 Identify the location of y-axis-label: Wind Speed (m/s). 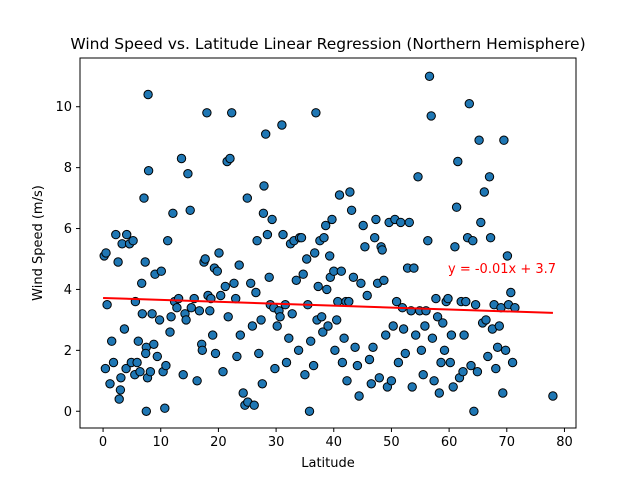
(38, 243).